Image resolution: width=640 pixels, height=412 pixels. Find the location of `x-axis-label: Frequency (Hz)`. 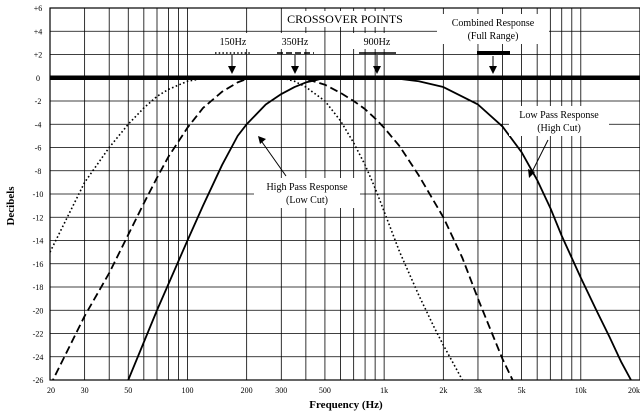

x-axis-label: Frequency (Hz) is located at coordinates (346, 405).